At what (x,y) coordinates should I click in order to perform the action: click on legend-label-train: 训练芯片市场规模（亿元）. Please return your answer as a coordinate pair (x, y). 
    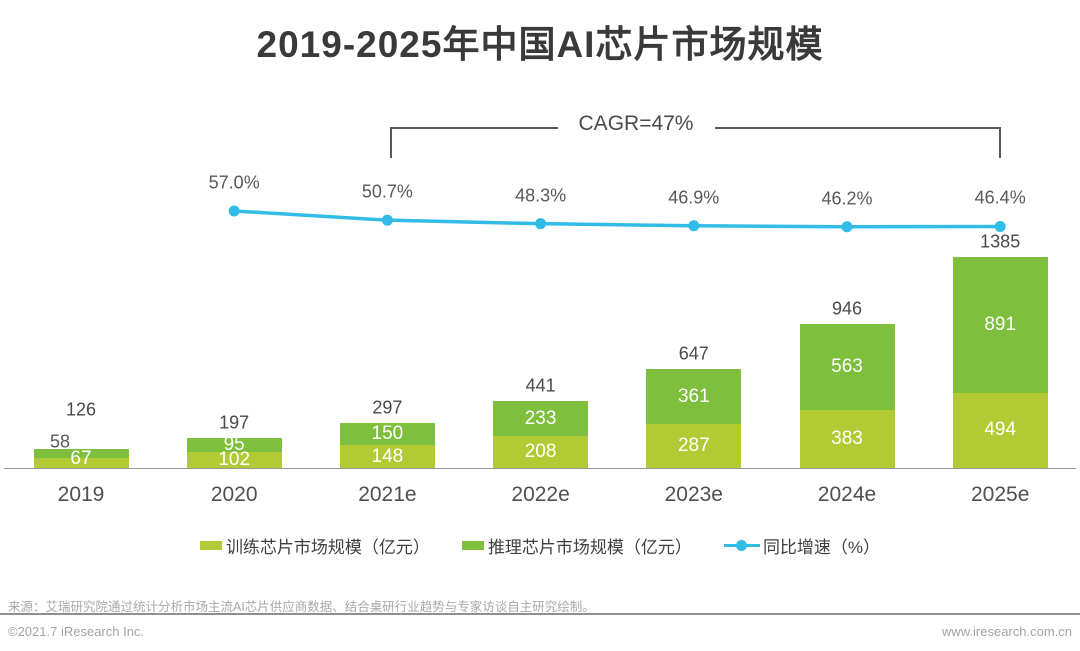
    Looking at the image, I should click on (327, 547).